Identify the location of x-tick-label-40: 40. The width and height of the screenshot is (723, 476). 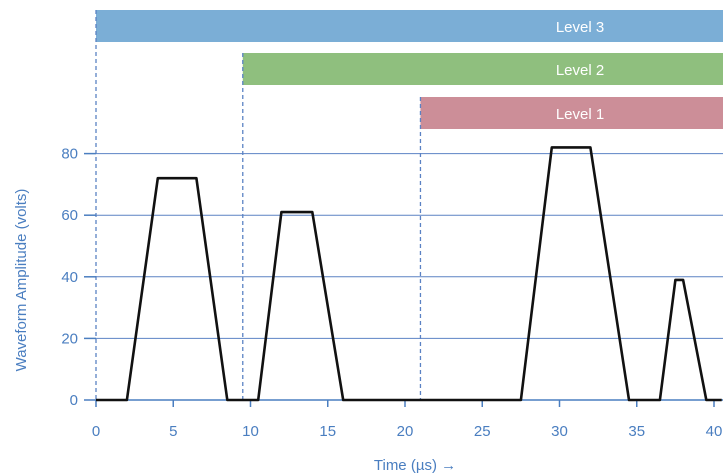
(714, 431).